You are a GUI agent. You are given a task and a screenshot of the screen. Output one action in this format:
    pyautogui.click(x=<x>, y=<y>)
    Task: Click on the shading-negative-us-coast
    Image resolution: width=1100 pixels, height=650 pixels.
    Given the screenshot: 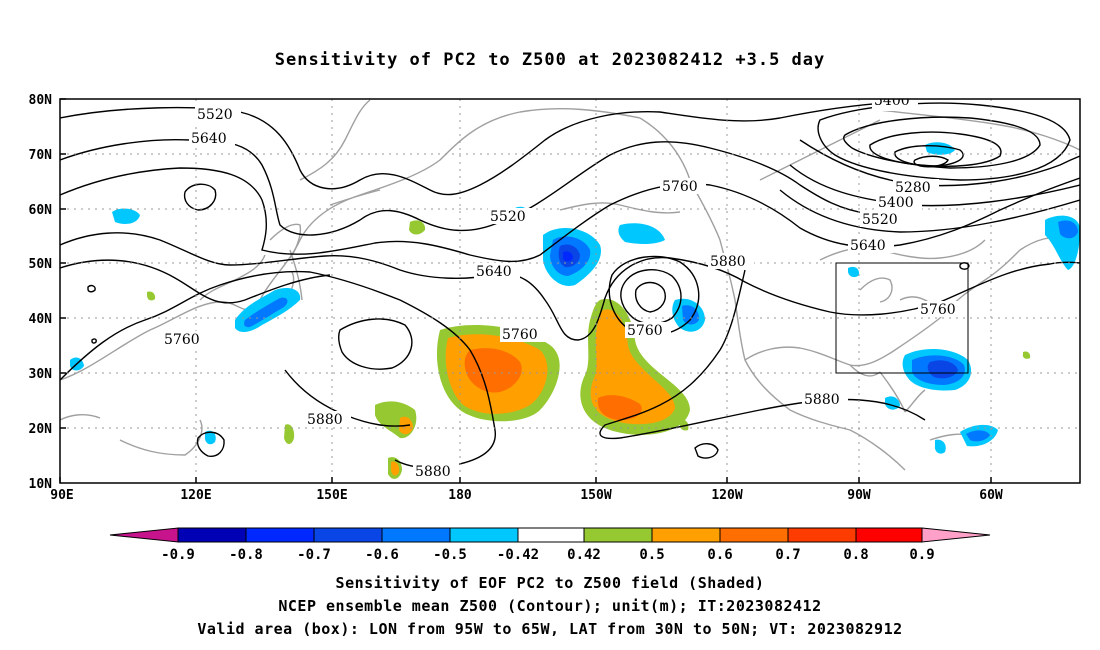 What is the action you would take?
    pyautogui.click(x=854, y=272)
    